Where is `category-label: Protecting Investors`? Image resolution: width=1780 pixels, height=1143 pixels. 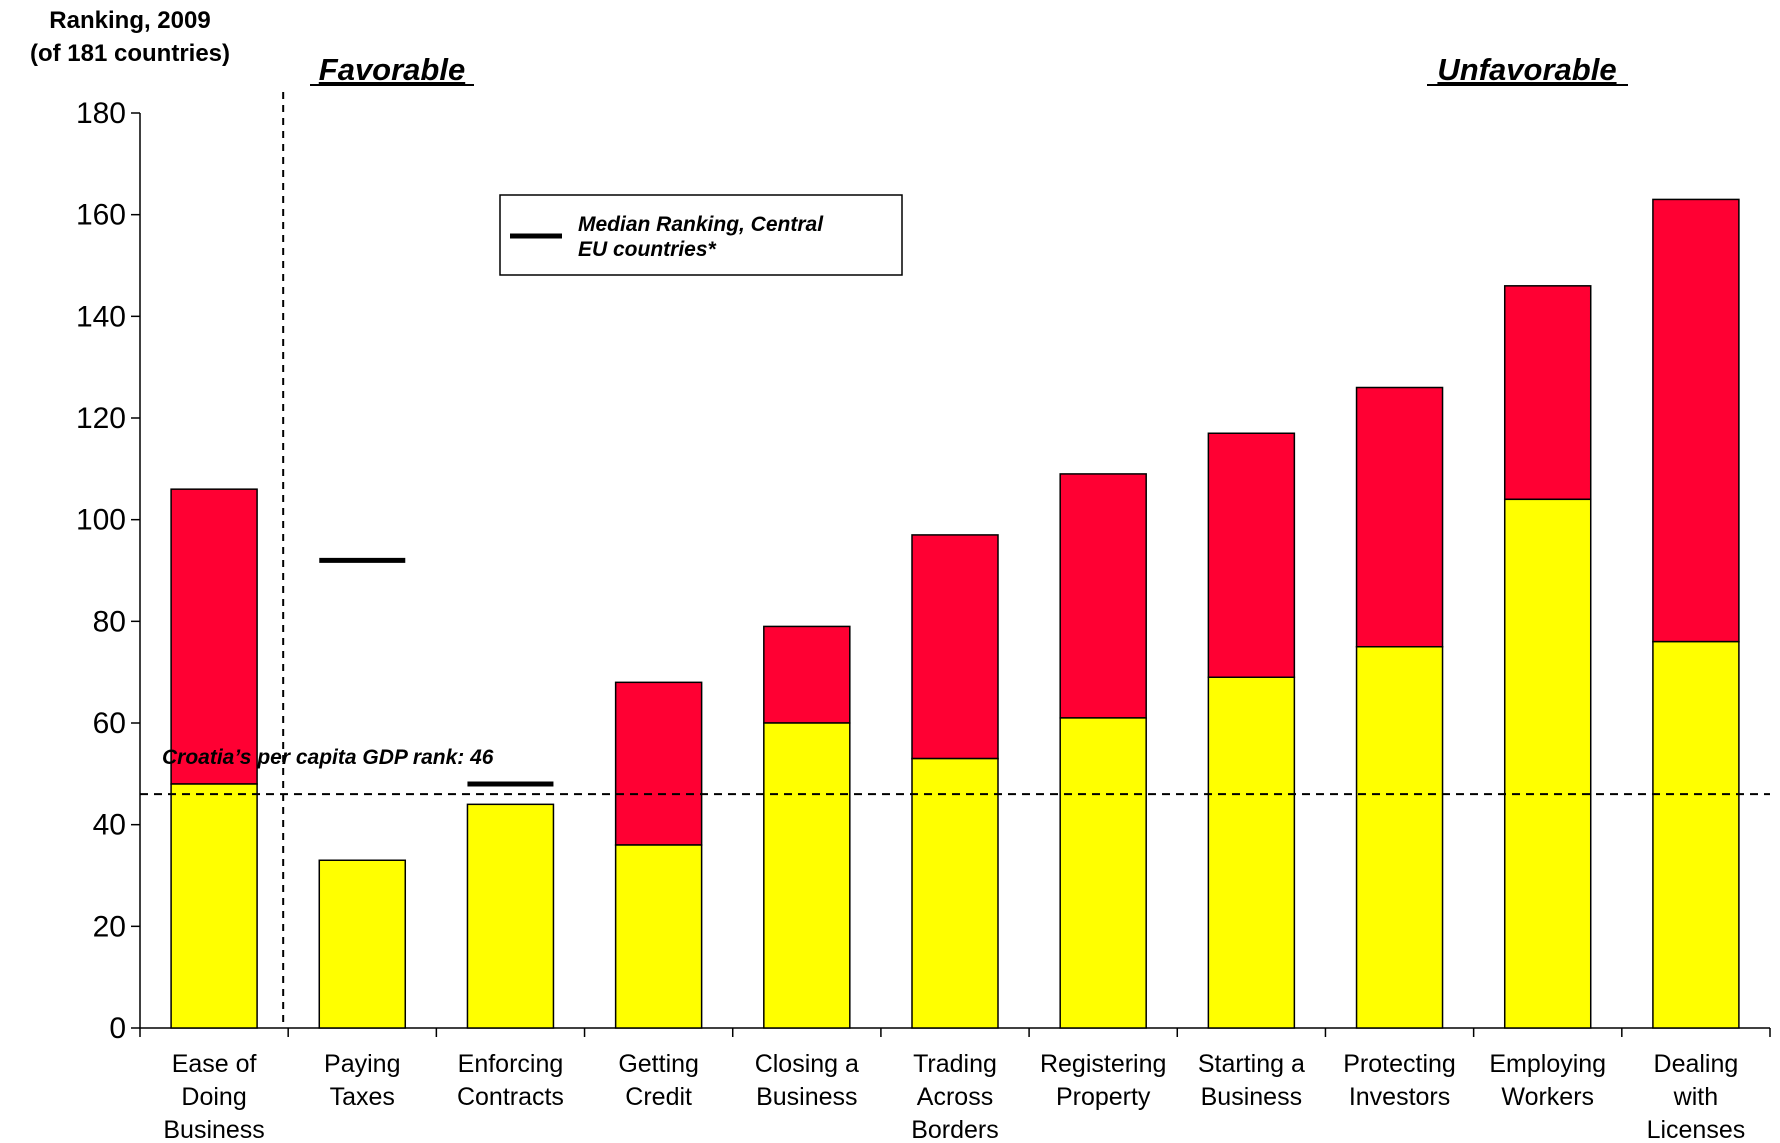
category-label: Protecting Investors is located at coordinates (1399, 1080).